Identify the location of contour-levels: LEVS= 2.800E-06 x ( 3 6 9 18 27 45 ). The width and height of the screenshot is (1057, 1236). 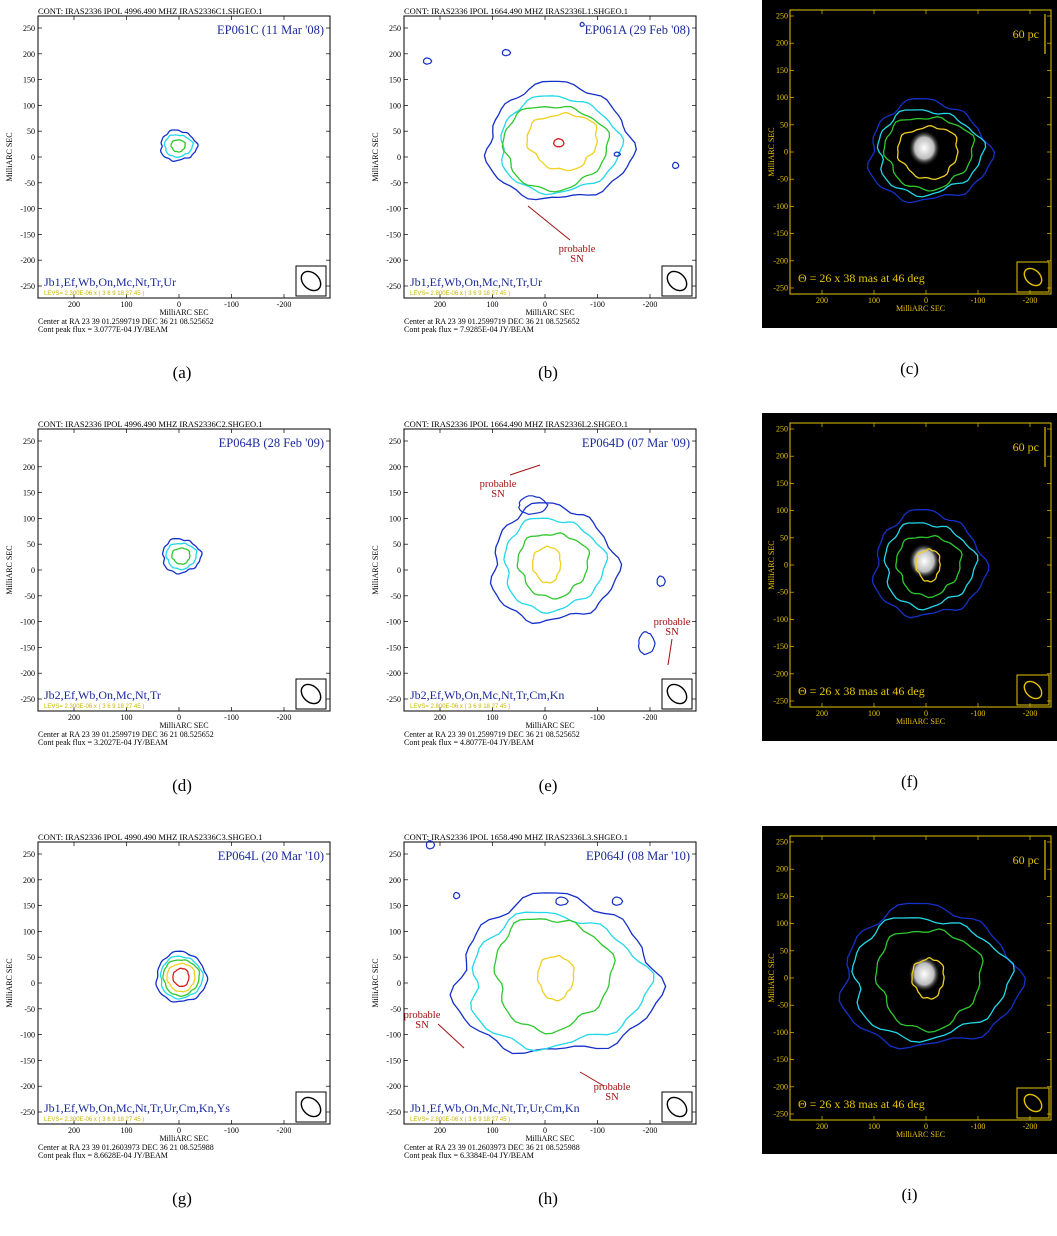
(460, 294).